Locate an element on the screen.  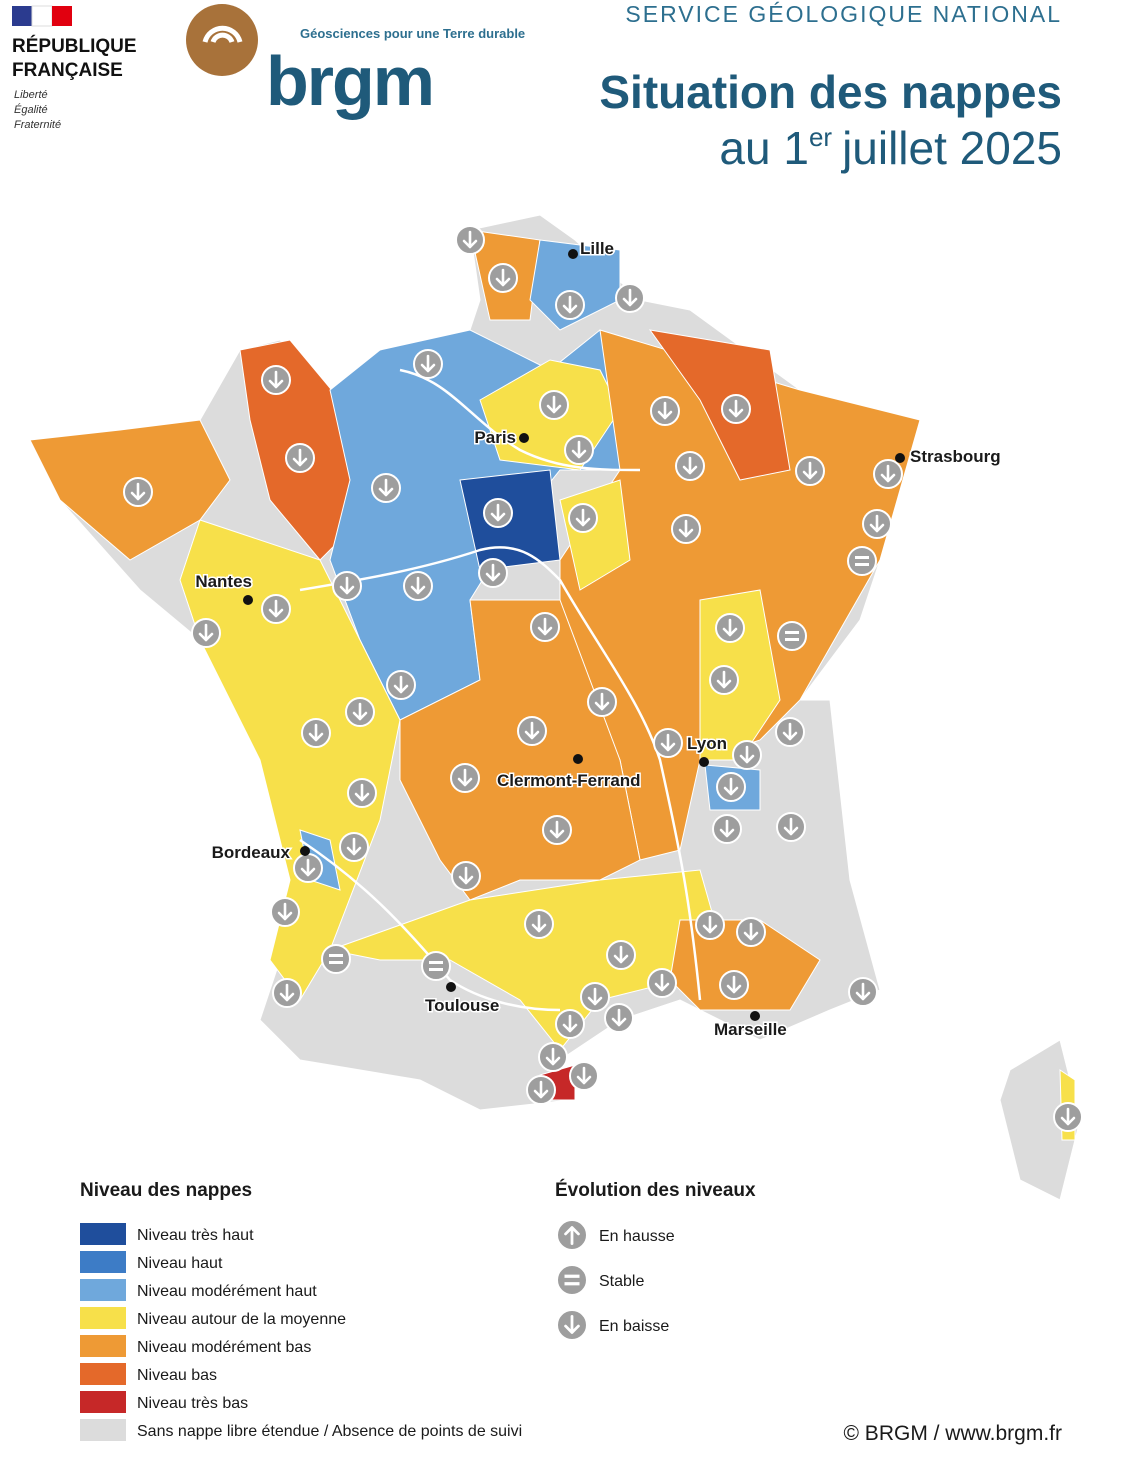
city-label: Bordeaux is located at coordinates (251, 852).